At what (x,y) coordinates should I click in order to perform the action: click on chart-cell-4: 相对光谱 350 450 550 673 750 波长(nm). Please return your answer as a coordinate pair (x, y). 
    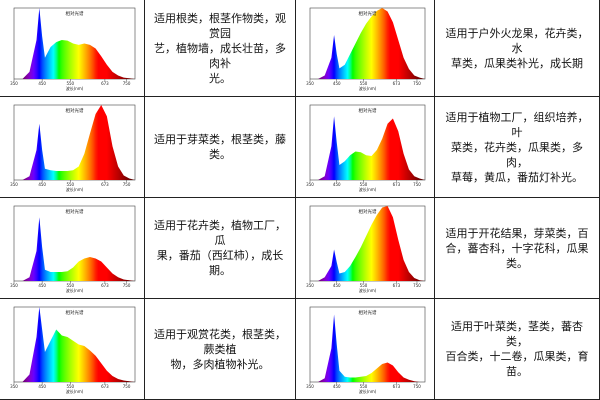
    Looking at the image, I should click on (365, 147).